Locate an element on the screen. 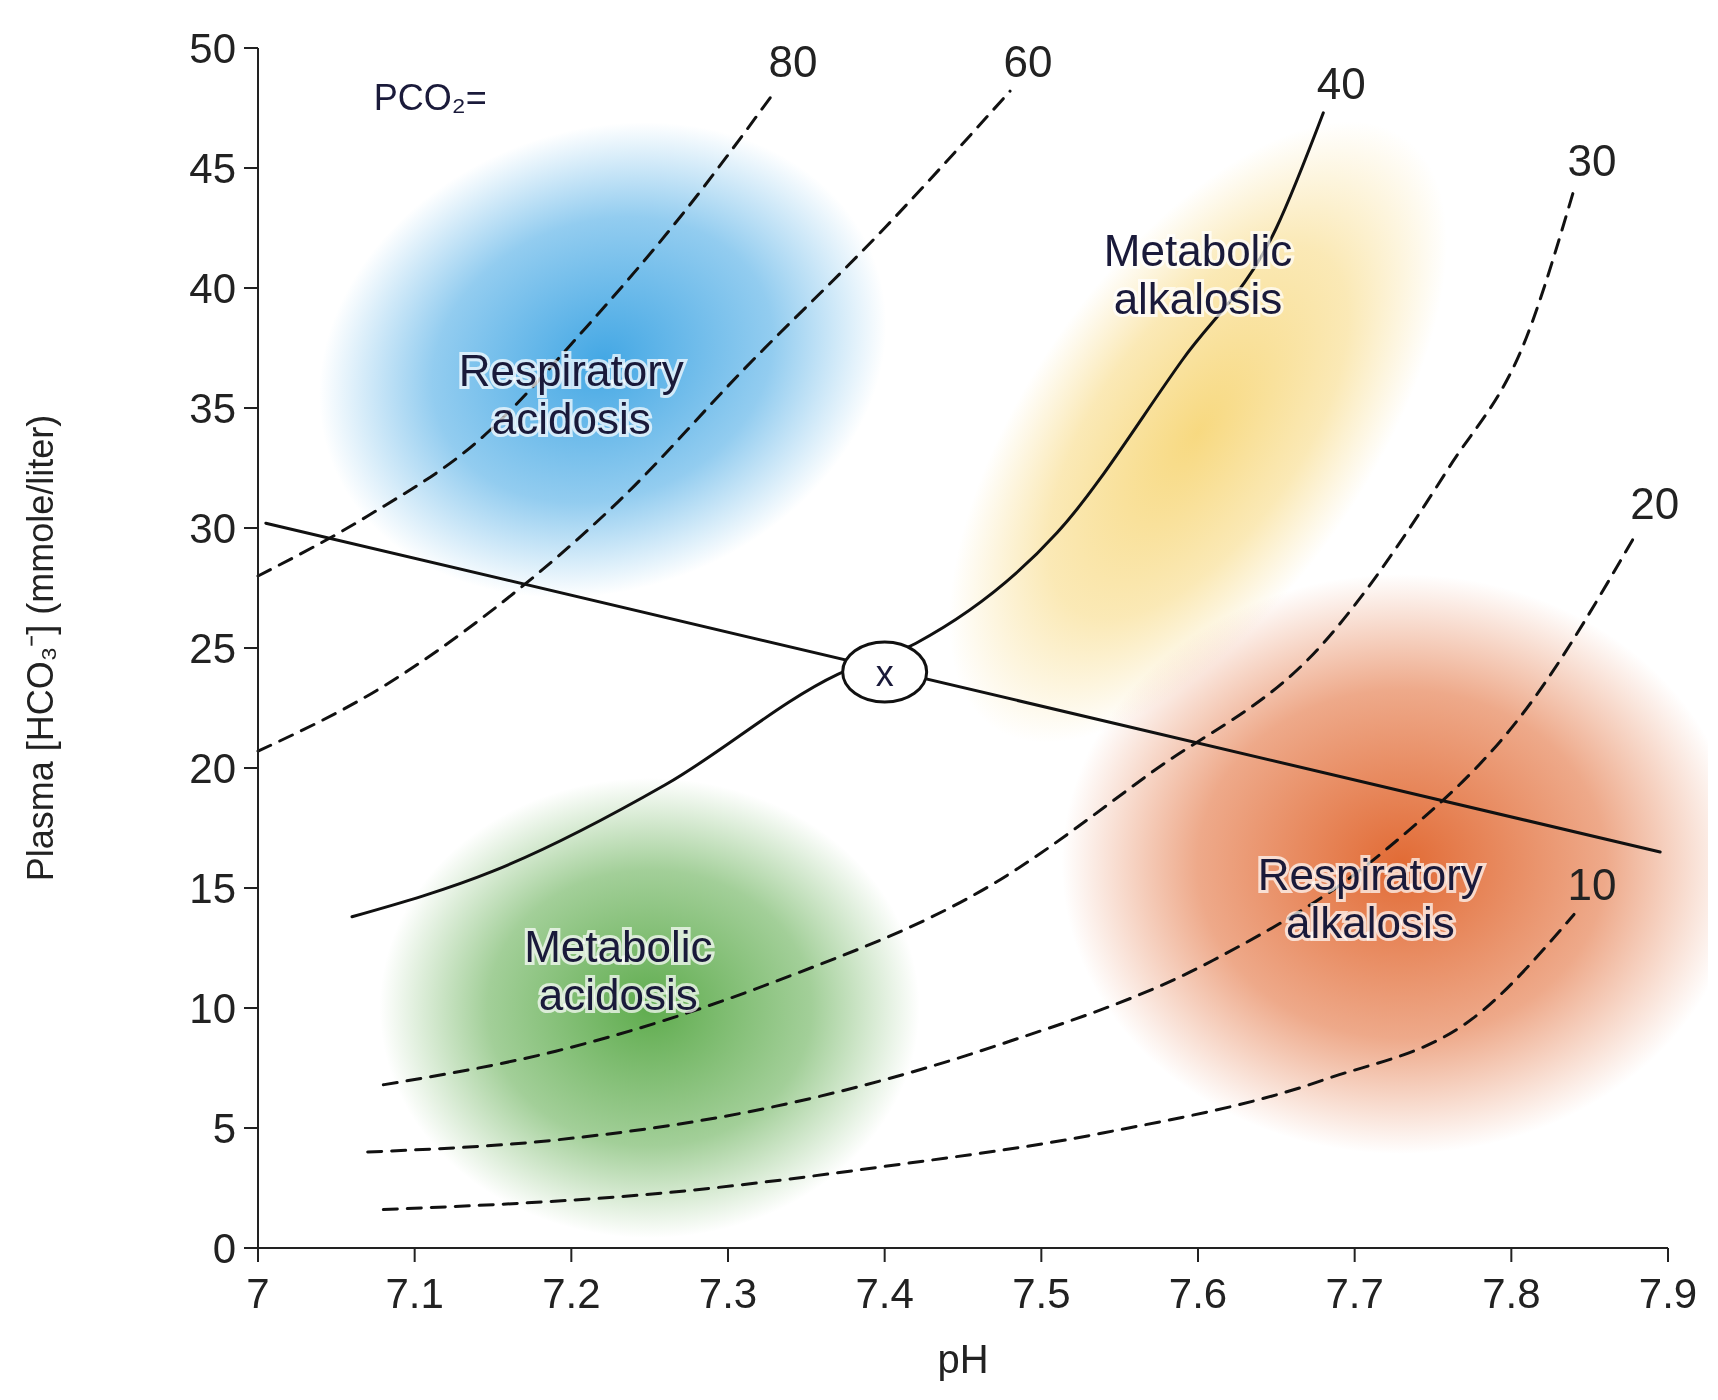 Image resolution: width=1718 pixels, height=1400 pixels. annotation: Respiratory alkalosis is located at coordinates (1370, 898).